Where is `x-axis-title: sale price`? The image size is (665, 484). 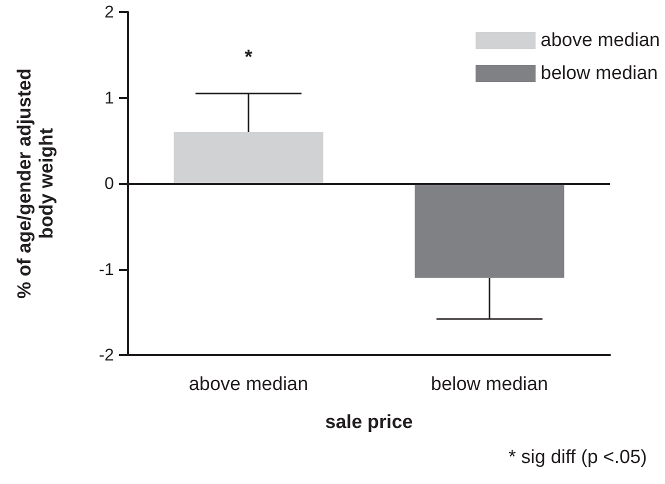 x-axis-title: sale price is located at coordinates (369, 422).